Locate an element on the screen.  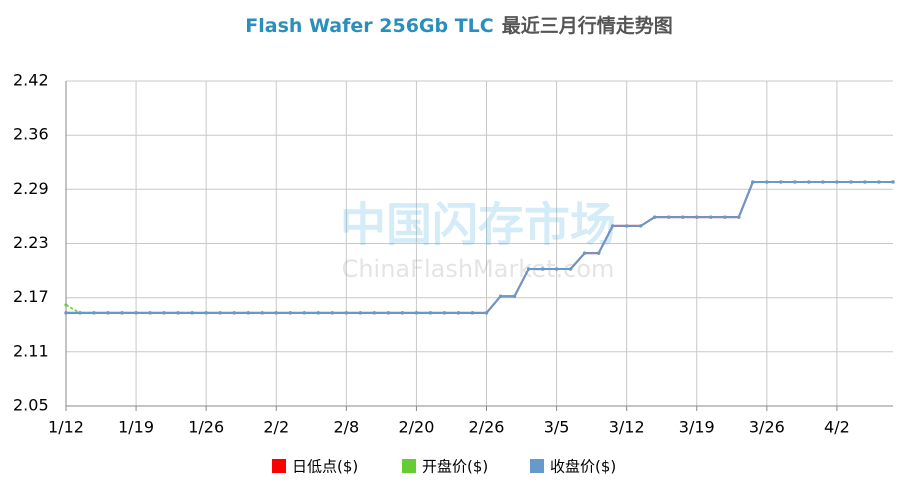
y-tick-label: 2.36 is located at coordinates (31, 134).